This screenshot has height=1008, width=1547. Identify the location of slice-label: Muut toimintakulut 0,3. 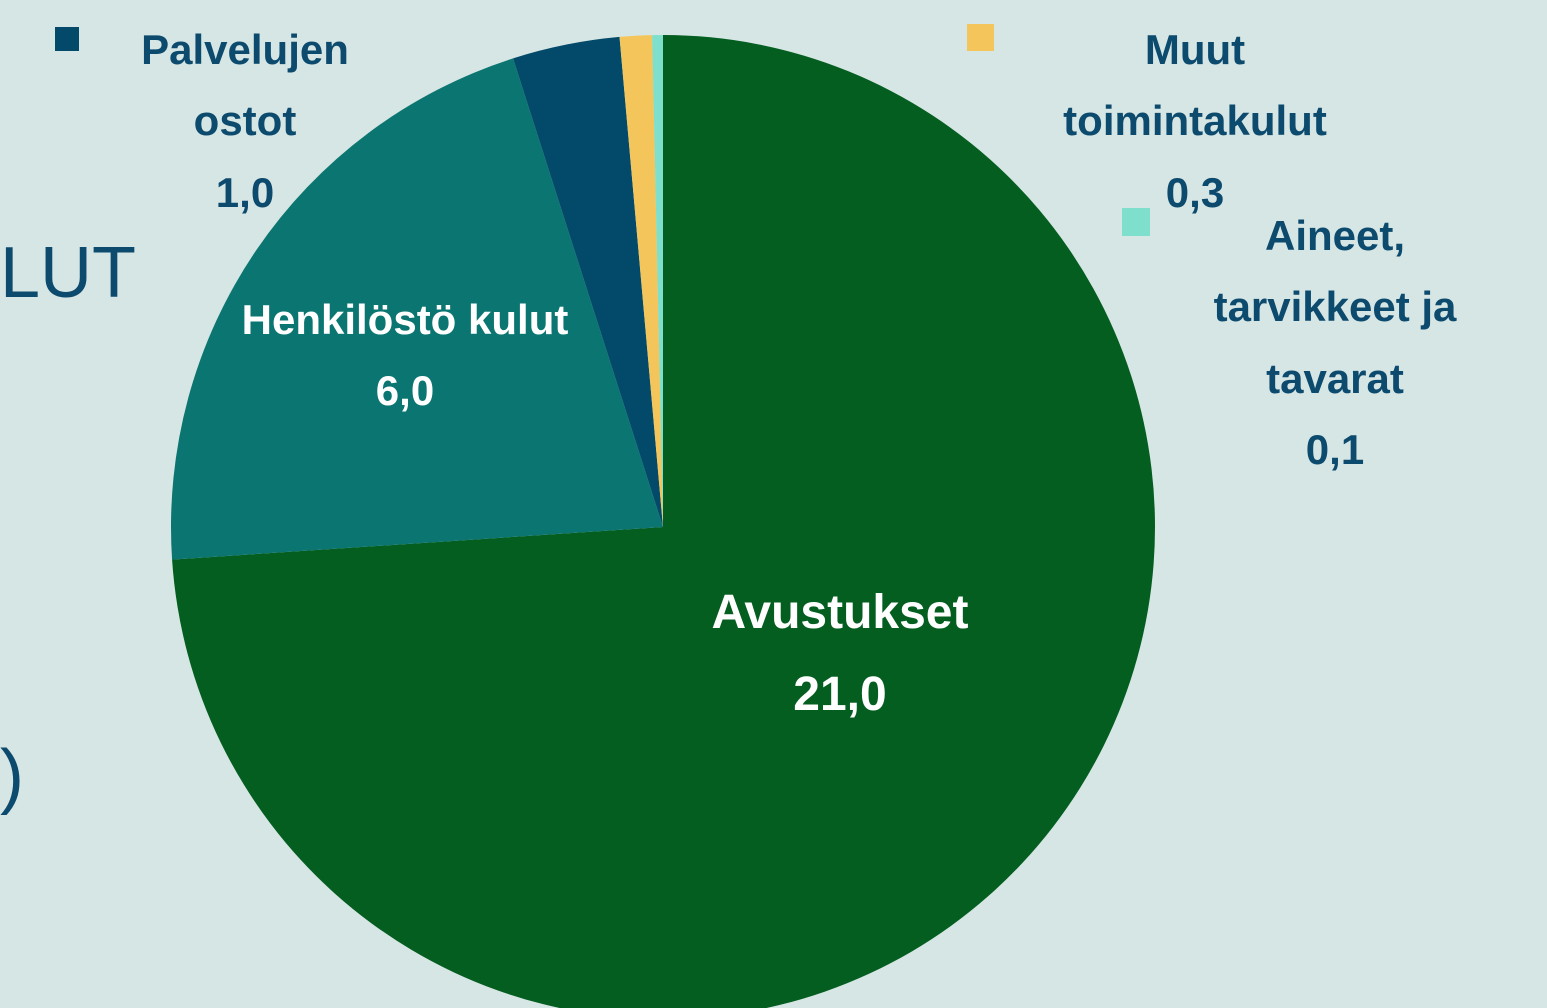
(1195, 121).